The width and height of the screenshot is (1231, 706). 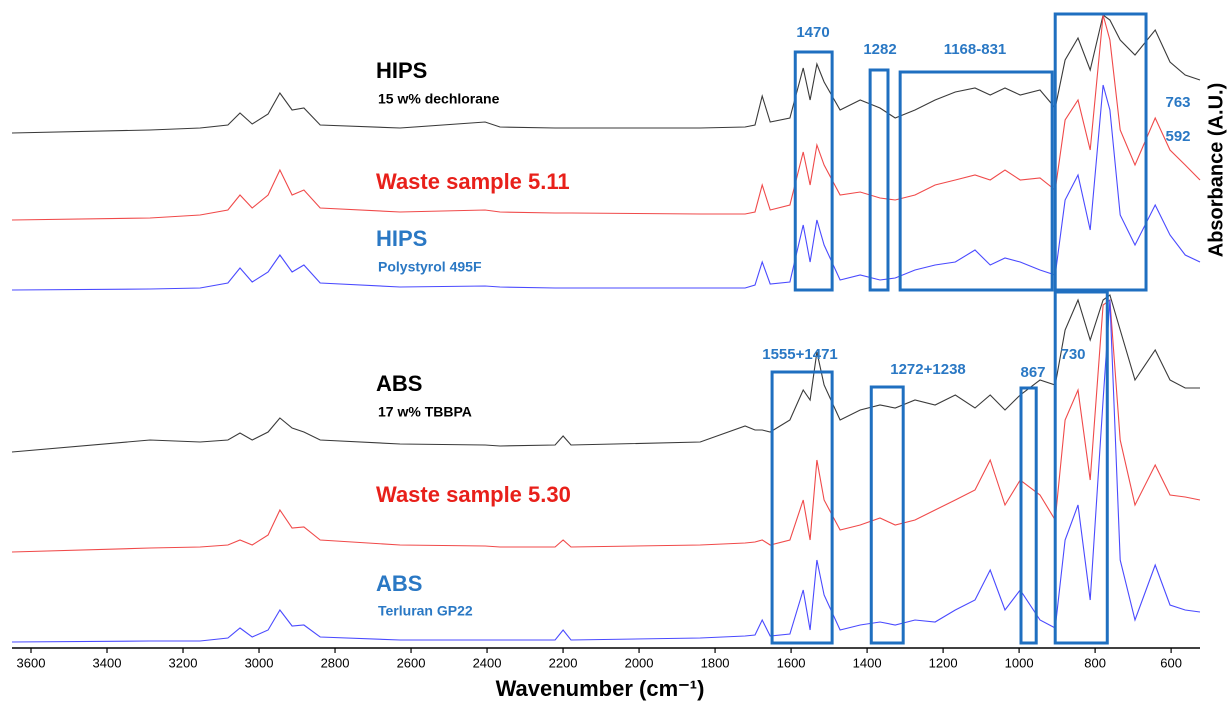 I want to click on annotation-label: 1168-831, so click(x=975, y=49).